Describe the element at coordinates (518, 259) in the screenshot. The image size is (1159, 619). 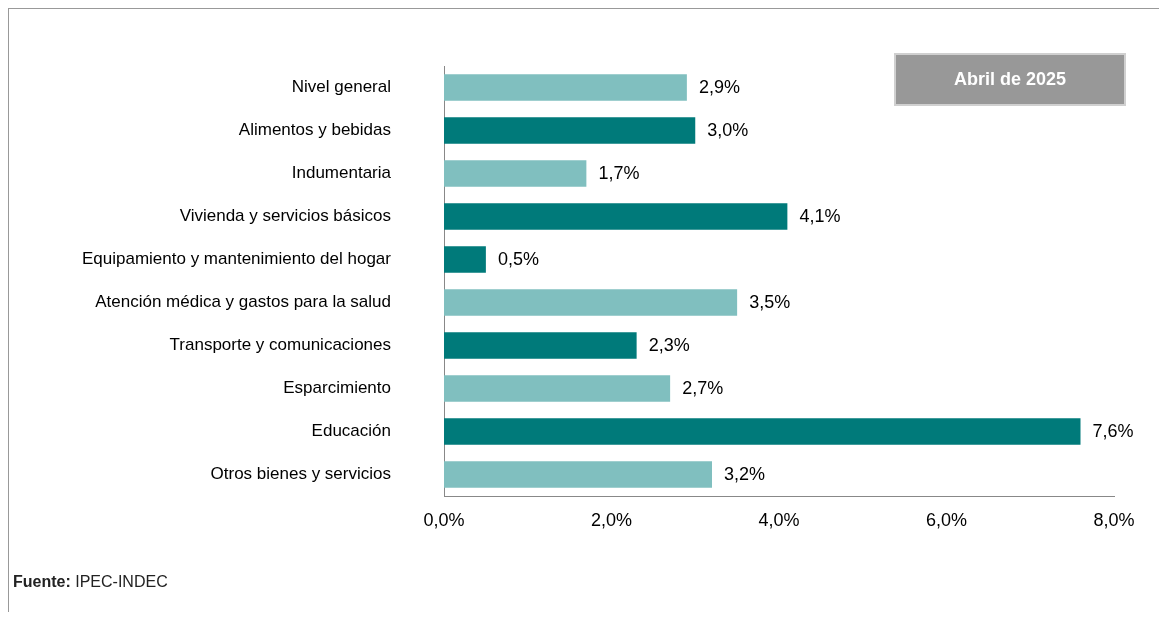
I see `data-label: 0,5%` at that location.